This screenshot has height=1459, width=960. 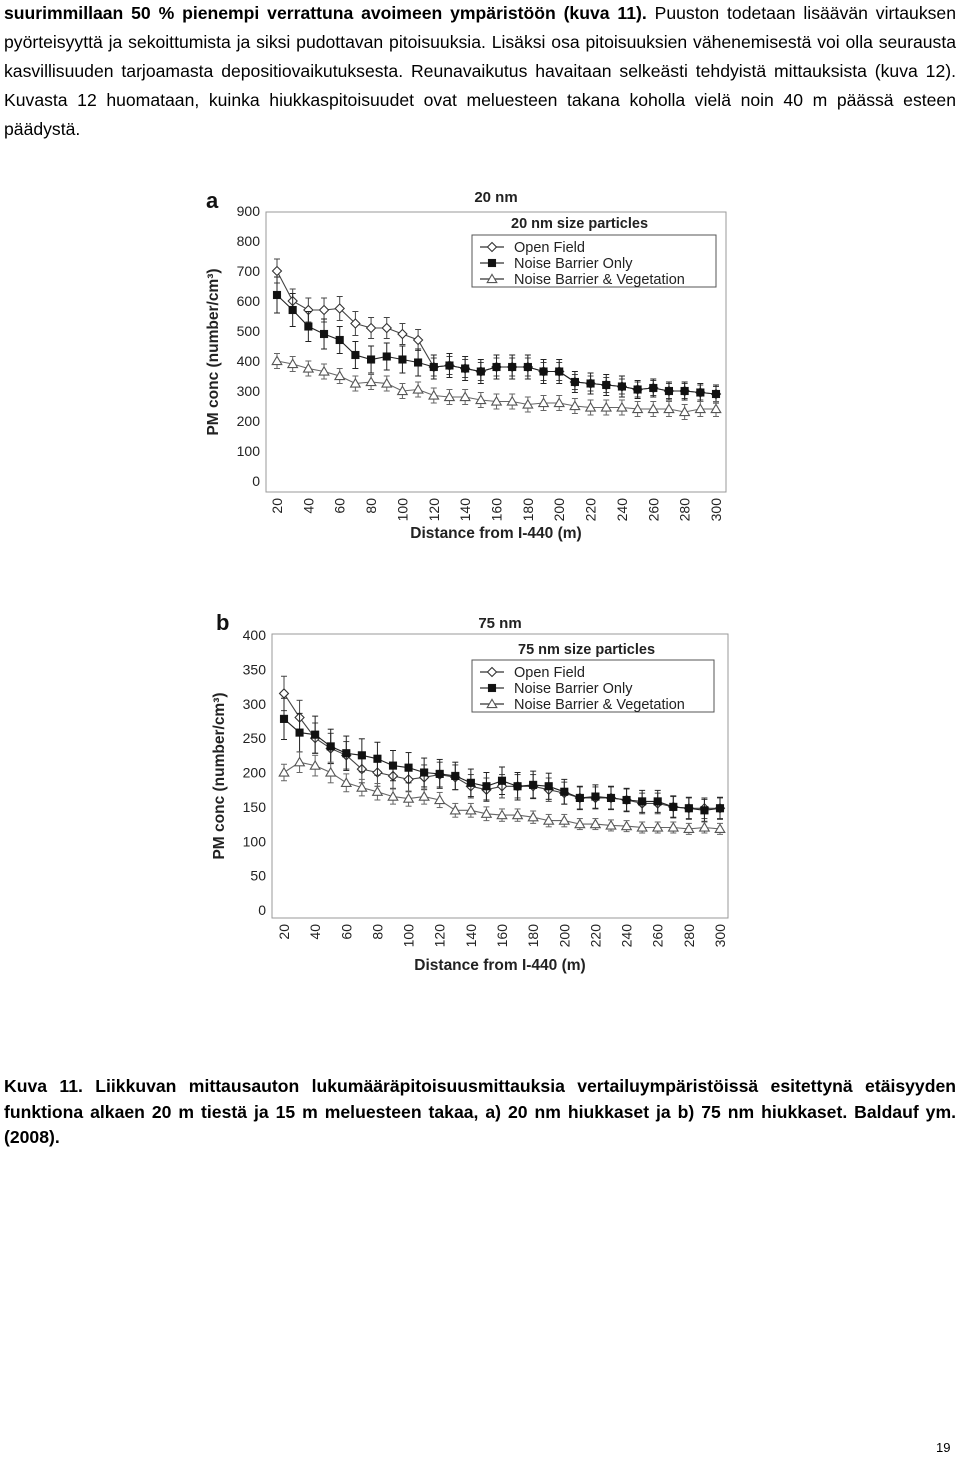 I want to click on x-tick-label: 40, so click(x=308, y=506).